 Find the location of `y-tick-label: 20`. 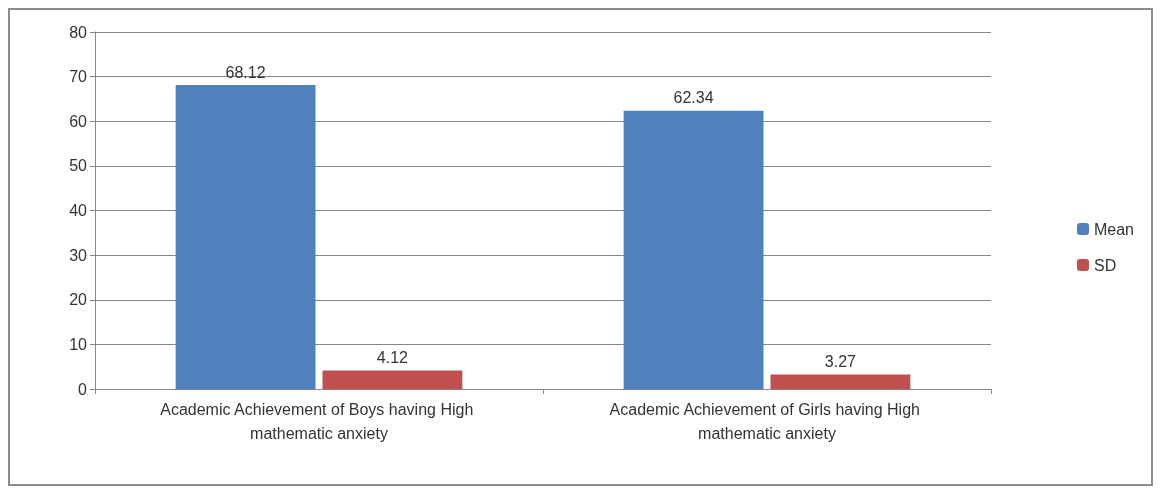

y-tick-label: 20 is located at coordinates (78, 300).